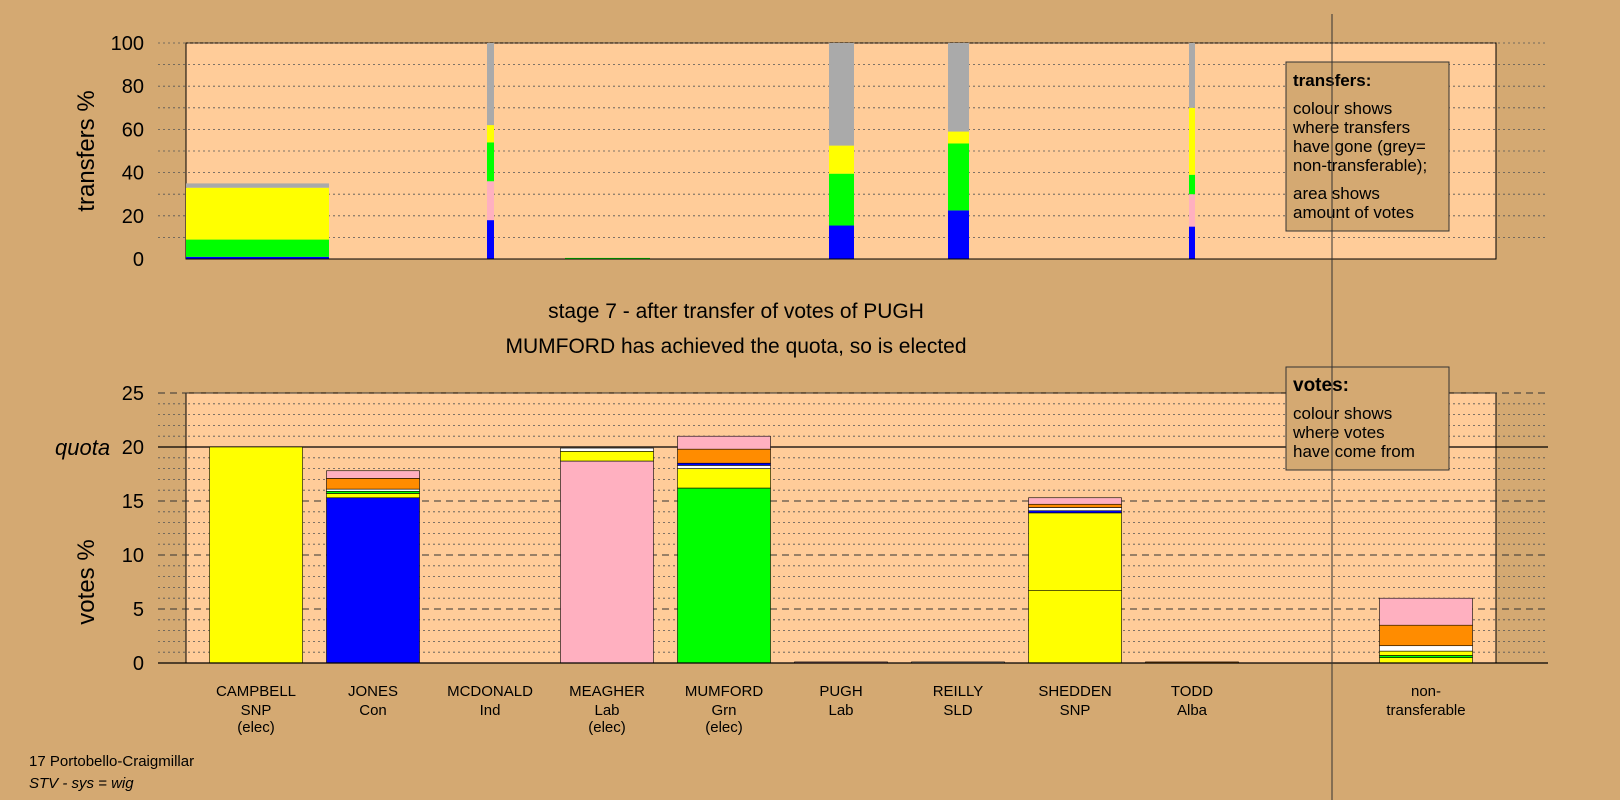 The height and width of the screenshot is (800, 1620). What do you see at coordinates (138, 610) in the screenshot?
I see `votes-y-tick-label: 5` at bounding box center [138, 610].